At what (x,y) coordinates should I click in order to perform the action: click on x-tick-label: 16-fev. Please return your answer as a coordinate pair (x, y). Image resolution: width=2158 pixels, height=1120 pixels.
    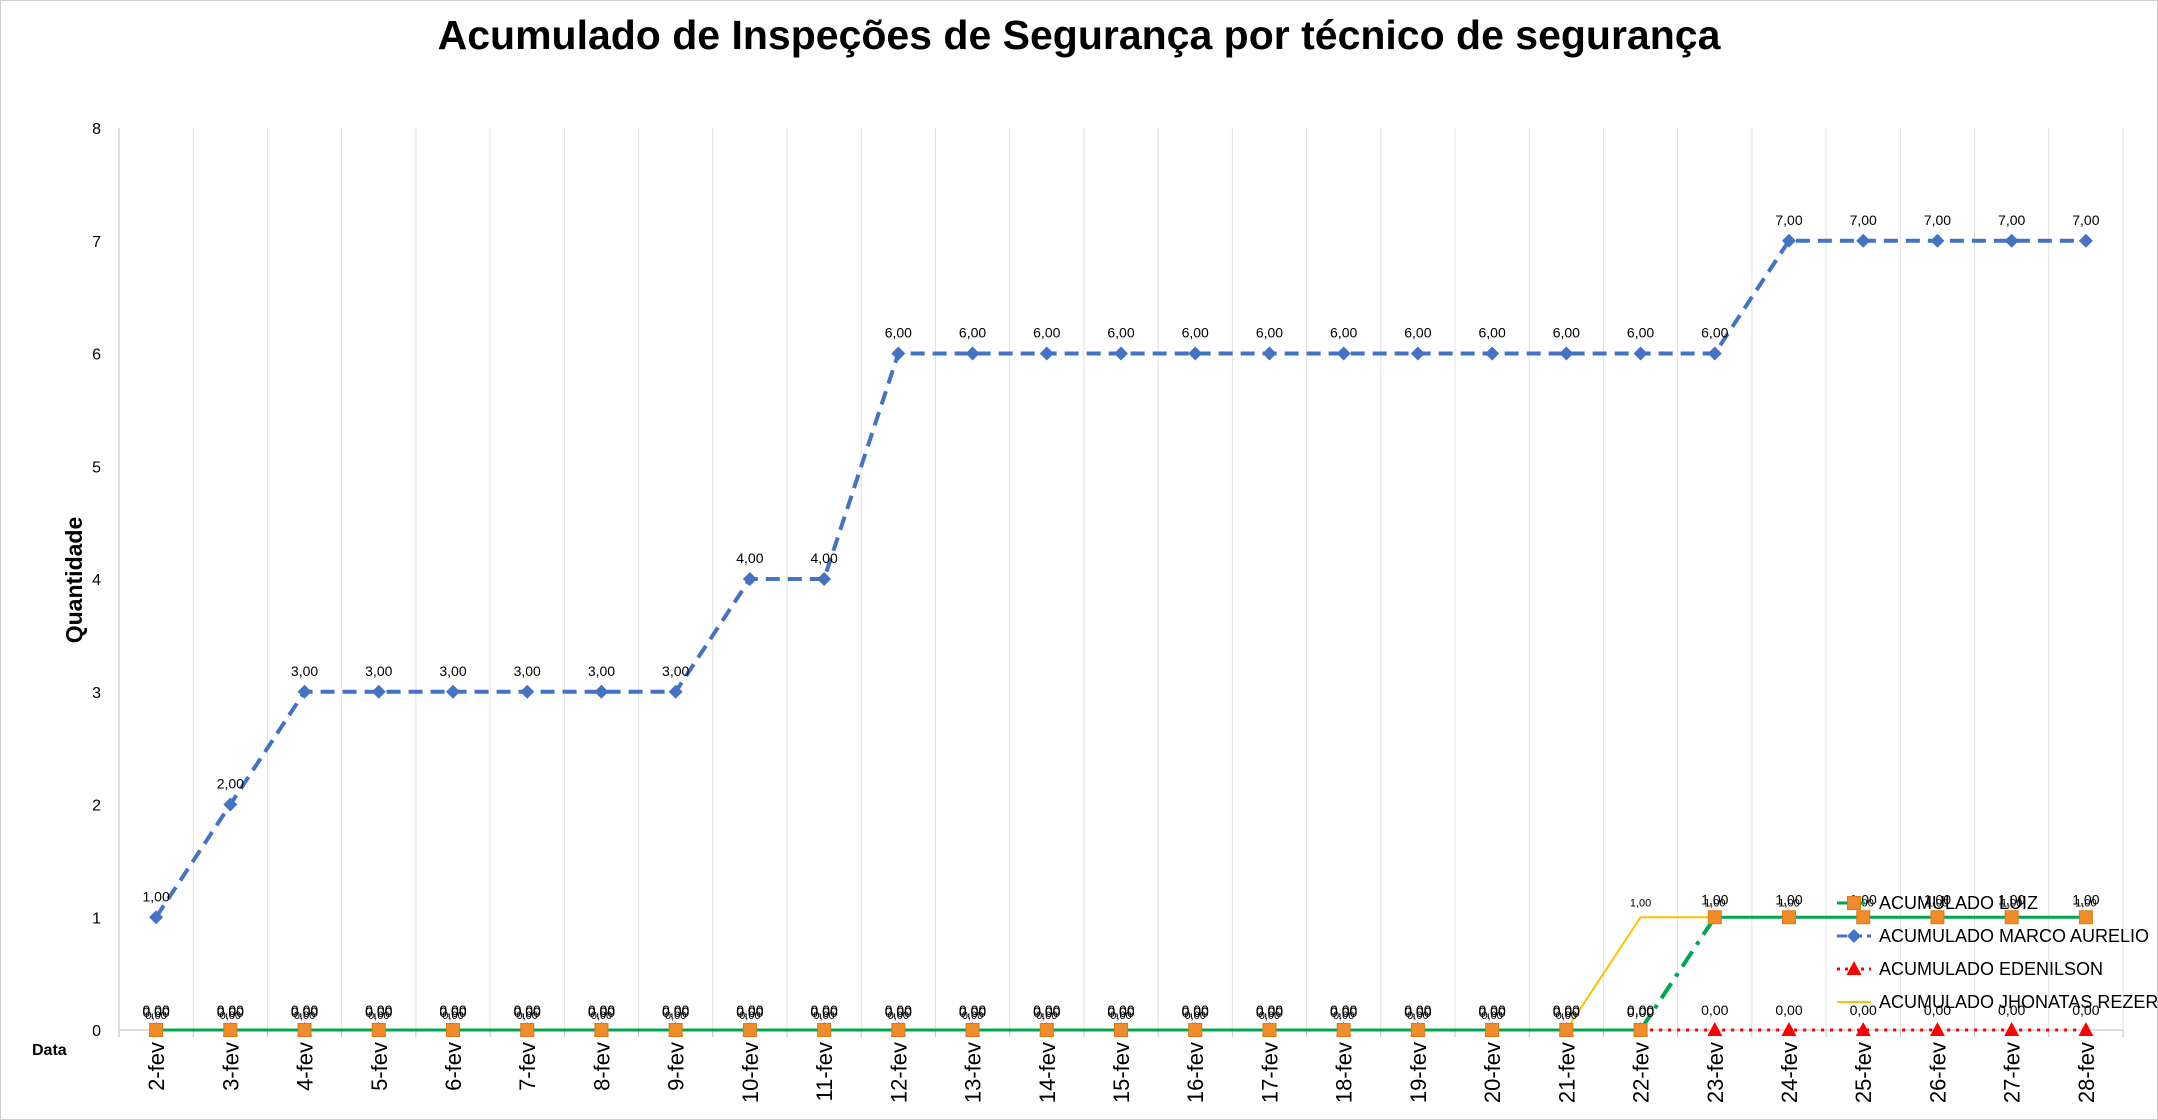
    Looking at the image, I should click on (1195, 1072).